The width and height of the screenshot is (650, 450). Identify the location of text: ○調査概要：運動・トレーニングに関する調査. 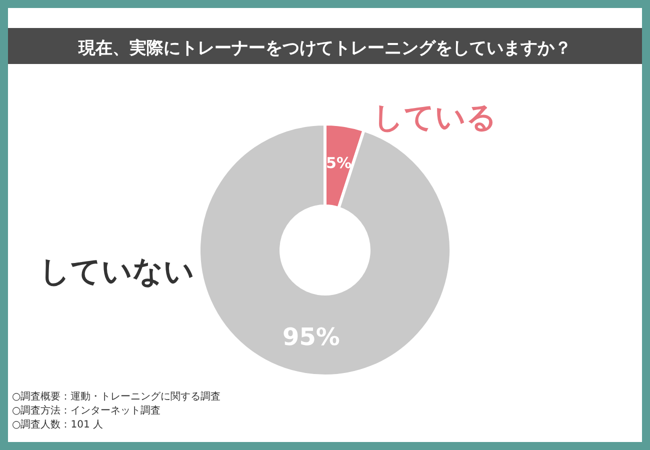
(116, 396).